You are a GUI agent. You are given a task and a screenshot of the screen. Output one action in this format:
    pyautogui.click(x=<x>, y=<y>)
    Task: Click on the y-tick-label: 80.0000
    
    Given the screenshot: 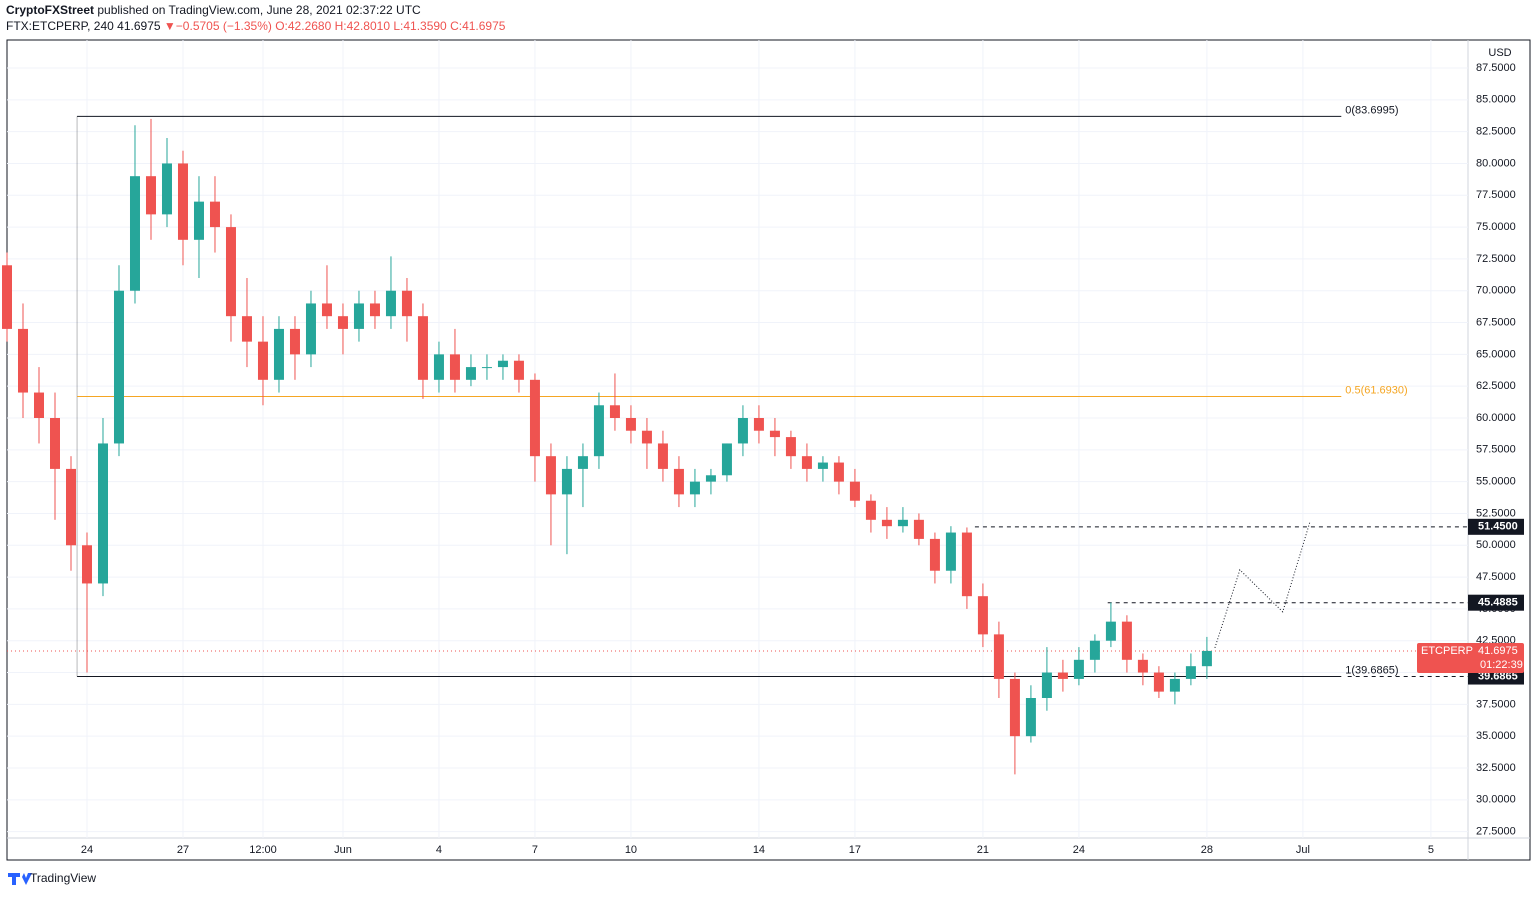 What is the action you would take?
    pyautogui.click(x=1496, y=163)
    